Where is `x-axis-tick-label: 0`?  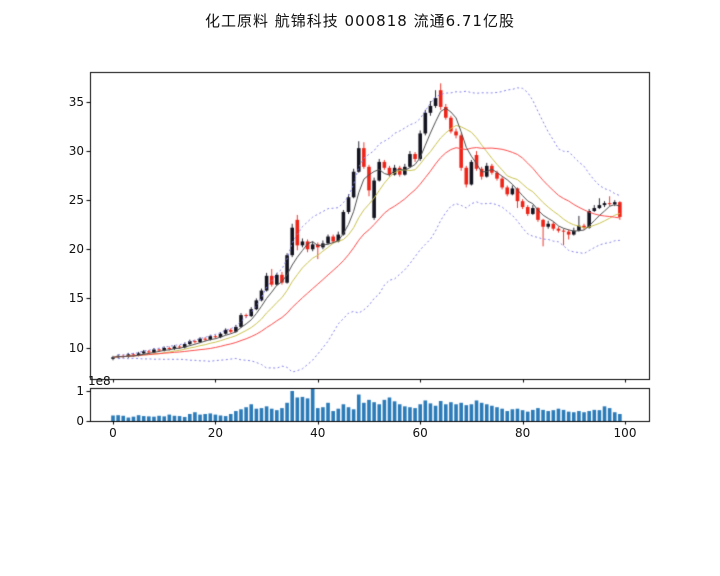
x-axis-tick-label: 0 is located at coordinates (113, 433).